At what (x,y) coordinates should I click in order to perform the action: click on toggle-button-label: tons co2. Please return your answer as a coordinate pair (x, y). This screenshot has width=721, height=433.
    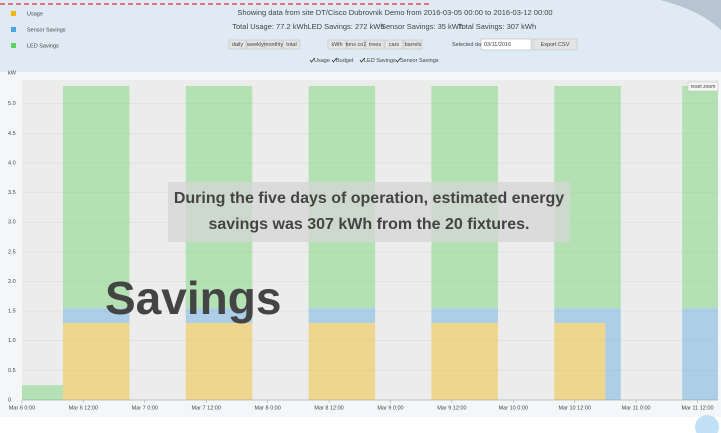
    Looking at the image, I should click on (356, 45).